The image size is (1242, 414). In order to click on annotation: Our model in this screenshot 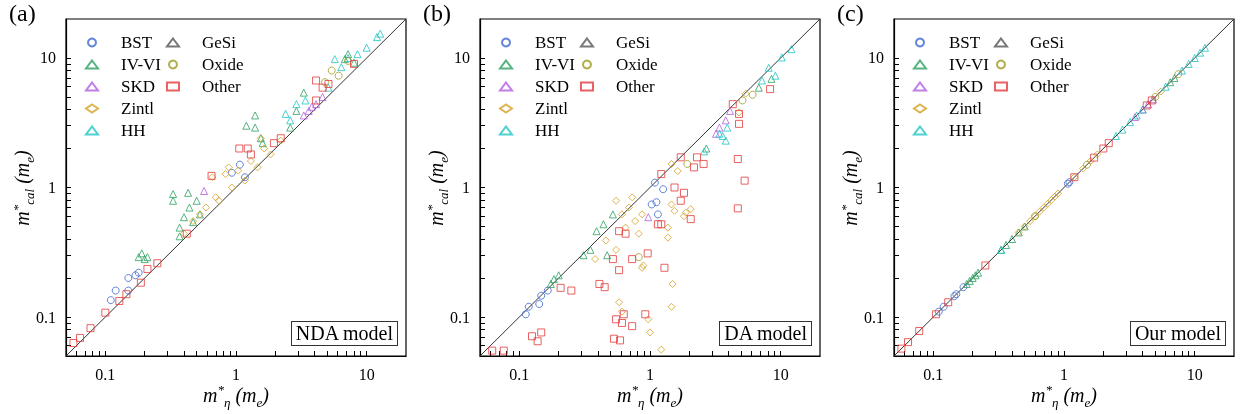, I will do `click(1177, 333)`.